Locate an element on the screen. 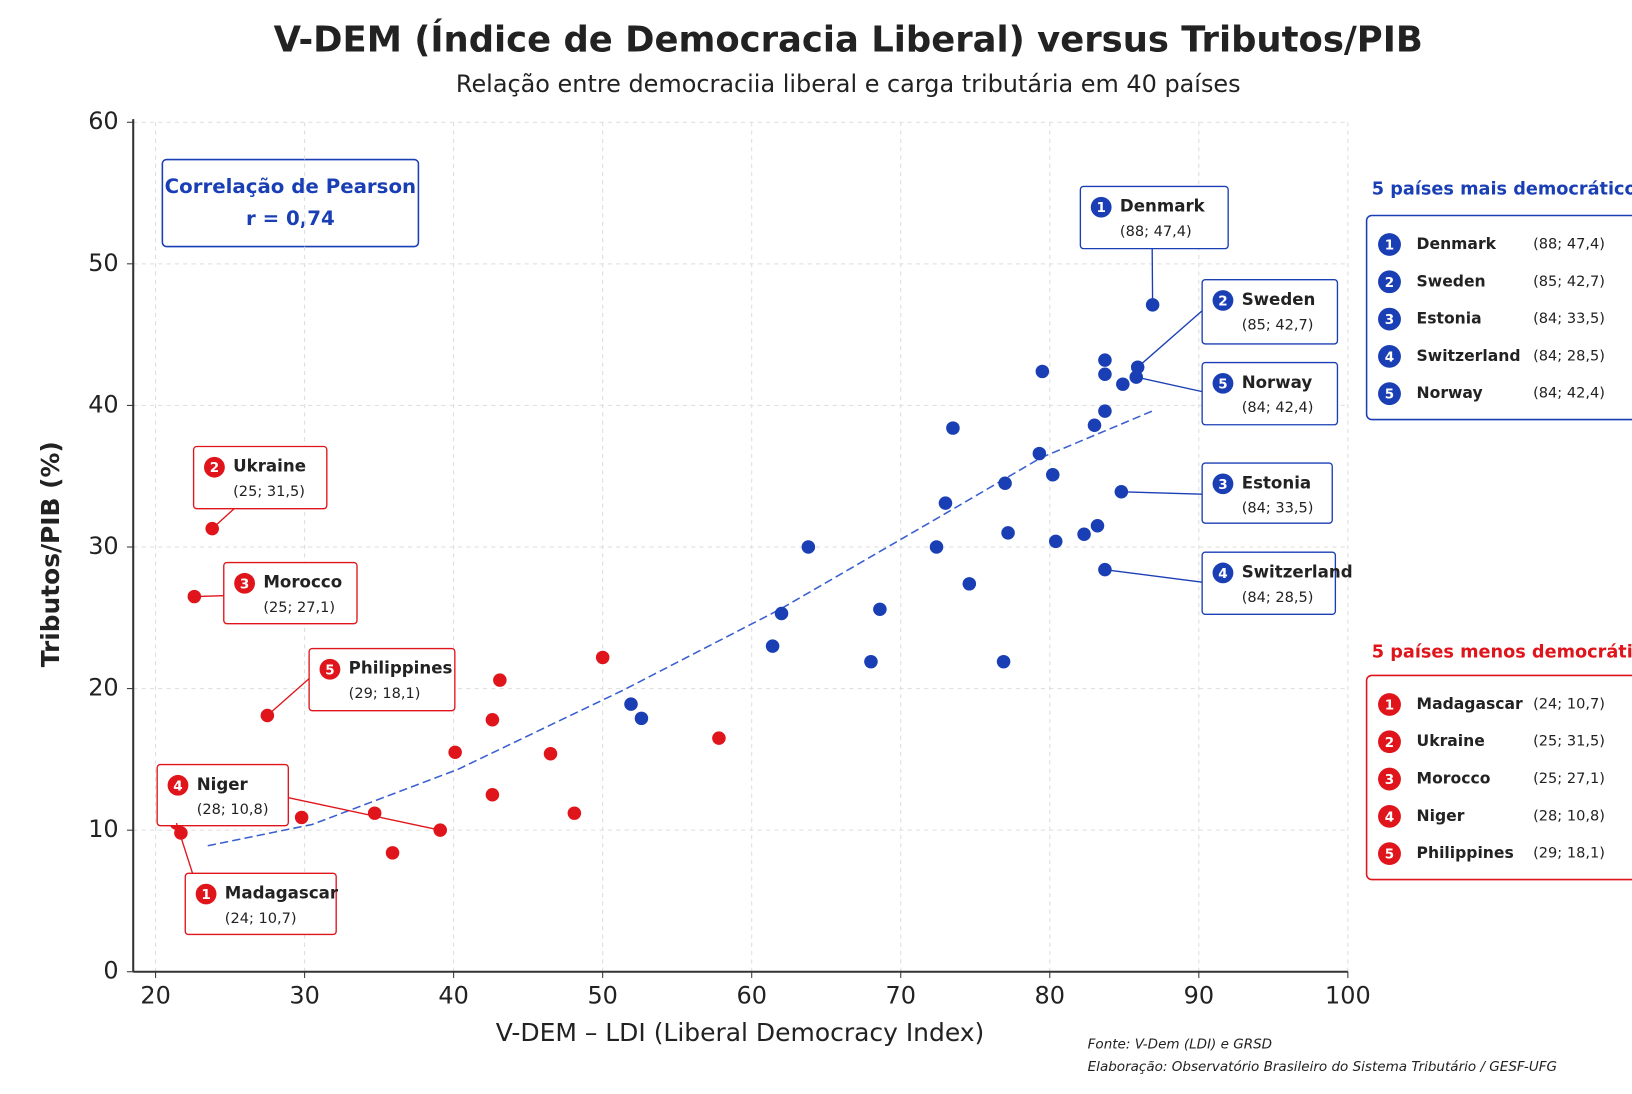 This screenshot has width=1632, height=1094. side-table-coords: (25; 31,5) is located at coordinates (1569, 742).